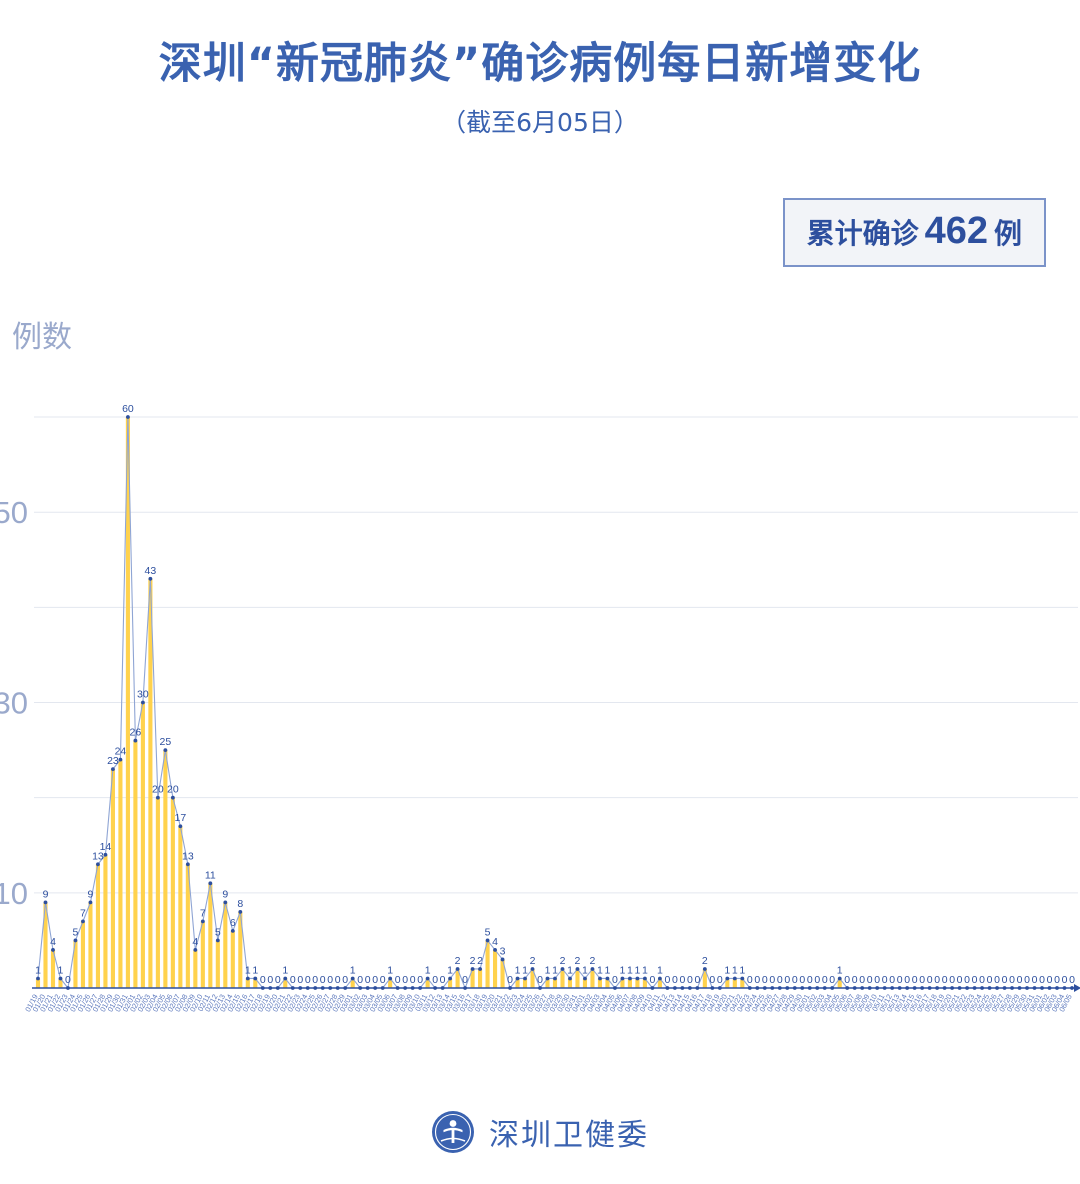 The width and height of the screenshot is (1080, 1184). What do you see at coordinates (14, 703) in the screenshot?
I see `y-tick-label: 30` at bounding box center [14, 703].